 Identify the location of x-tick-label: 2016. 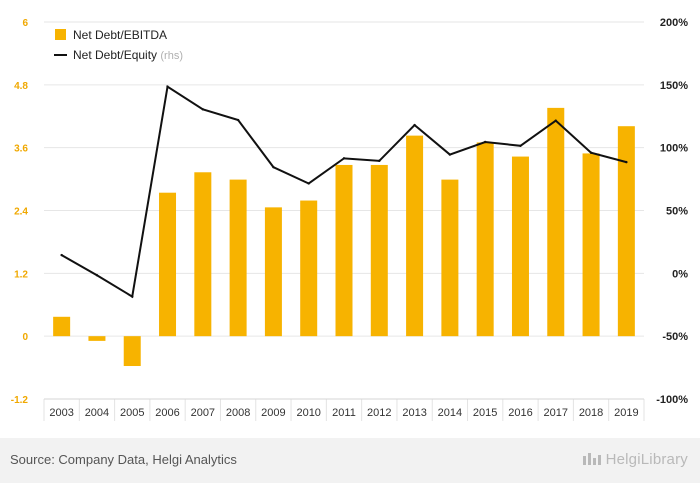
(520, 413).